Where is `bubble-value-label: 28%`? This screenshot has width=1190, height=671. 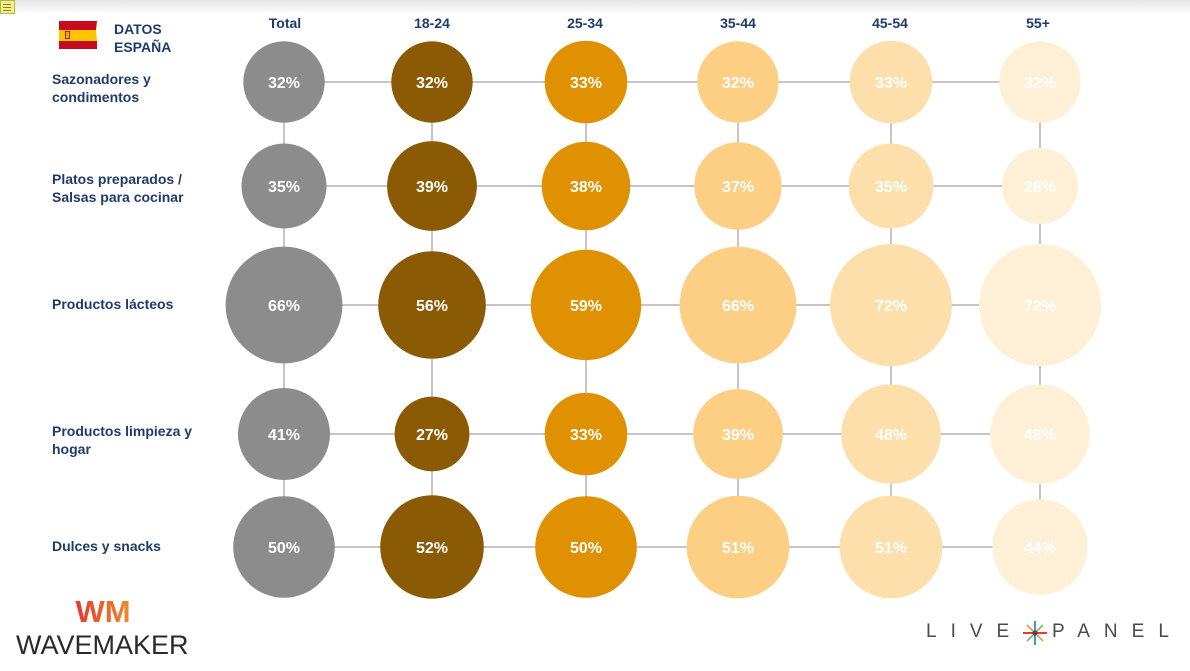
bubble-value-label: 28% is located at coordinates (1040, 187).